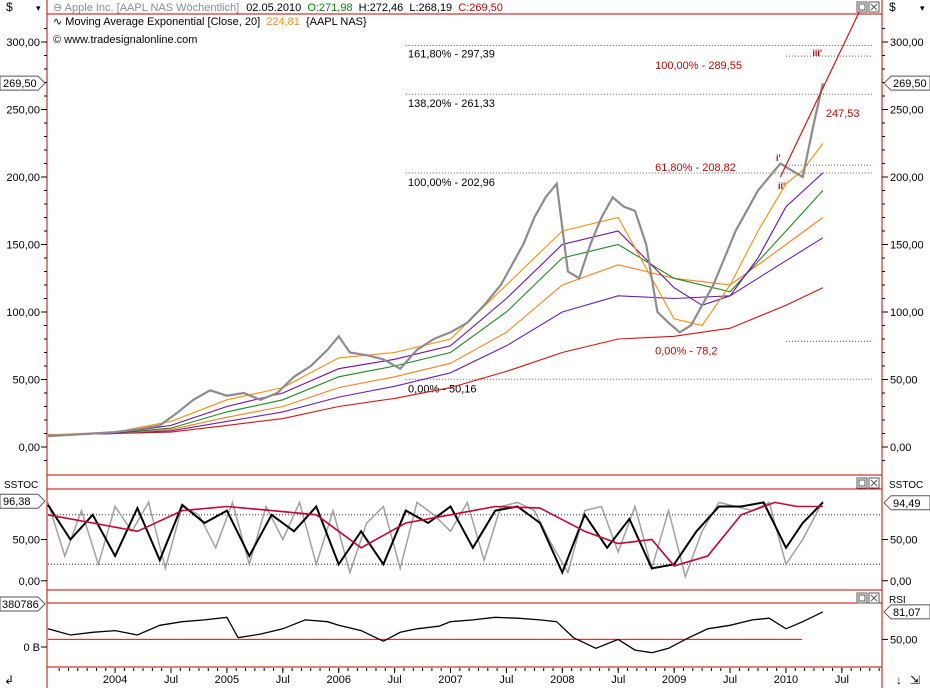 This screenshot has height=691, width=930. I want to click on indicator-name: Moving Average Exponential [Close, 20], so click(162, 22).